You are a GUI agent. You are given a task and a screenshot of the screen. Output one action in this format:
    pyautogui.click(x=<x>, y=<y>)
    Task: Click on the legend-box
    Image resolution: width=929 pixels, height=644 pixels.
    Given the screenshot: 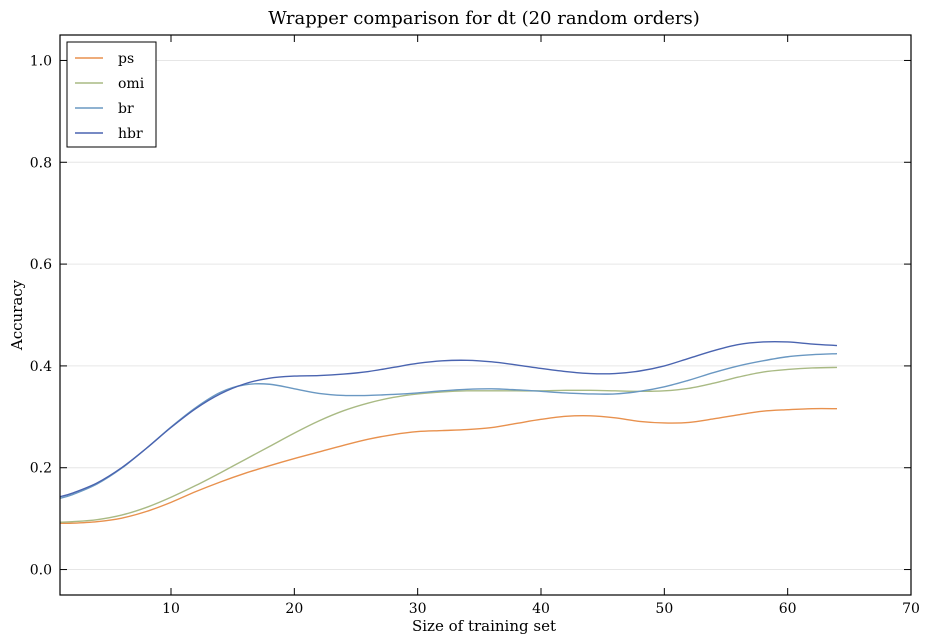 What is the action you would take?
    pyautogui.click(x=111, y=94)
    